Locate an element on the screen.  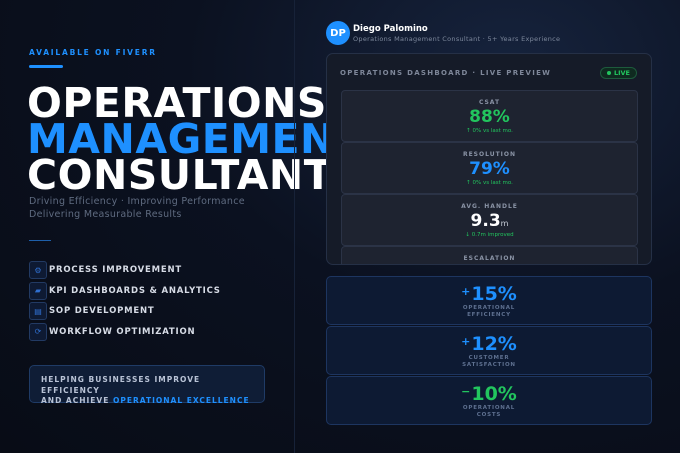
chart-icon: ▰ is located at coordinates (38, 290).